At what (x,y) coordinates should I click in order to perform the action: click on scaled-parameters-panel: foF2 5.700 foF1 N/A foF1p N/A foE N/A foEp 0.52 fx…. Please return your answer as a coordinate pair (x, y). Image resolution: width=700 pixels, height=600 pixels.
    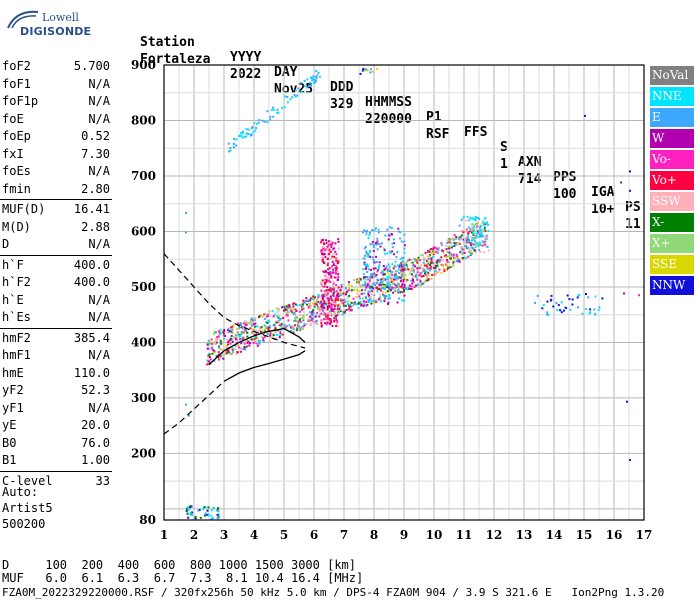
    Looking at the image, I should click on (56, 274).